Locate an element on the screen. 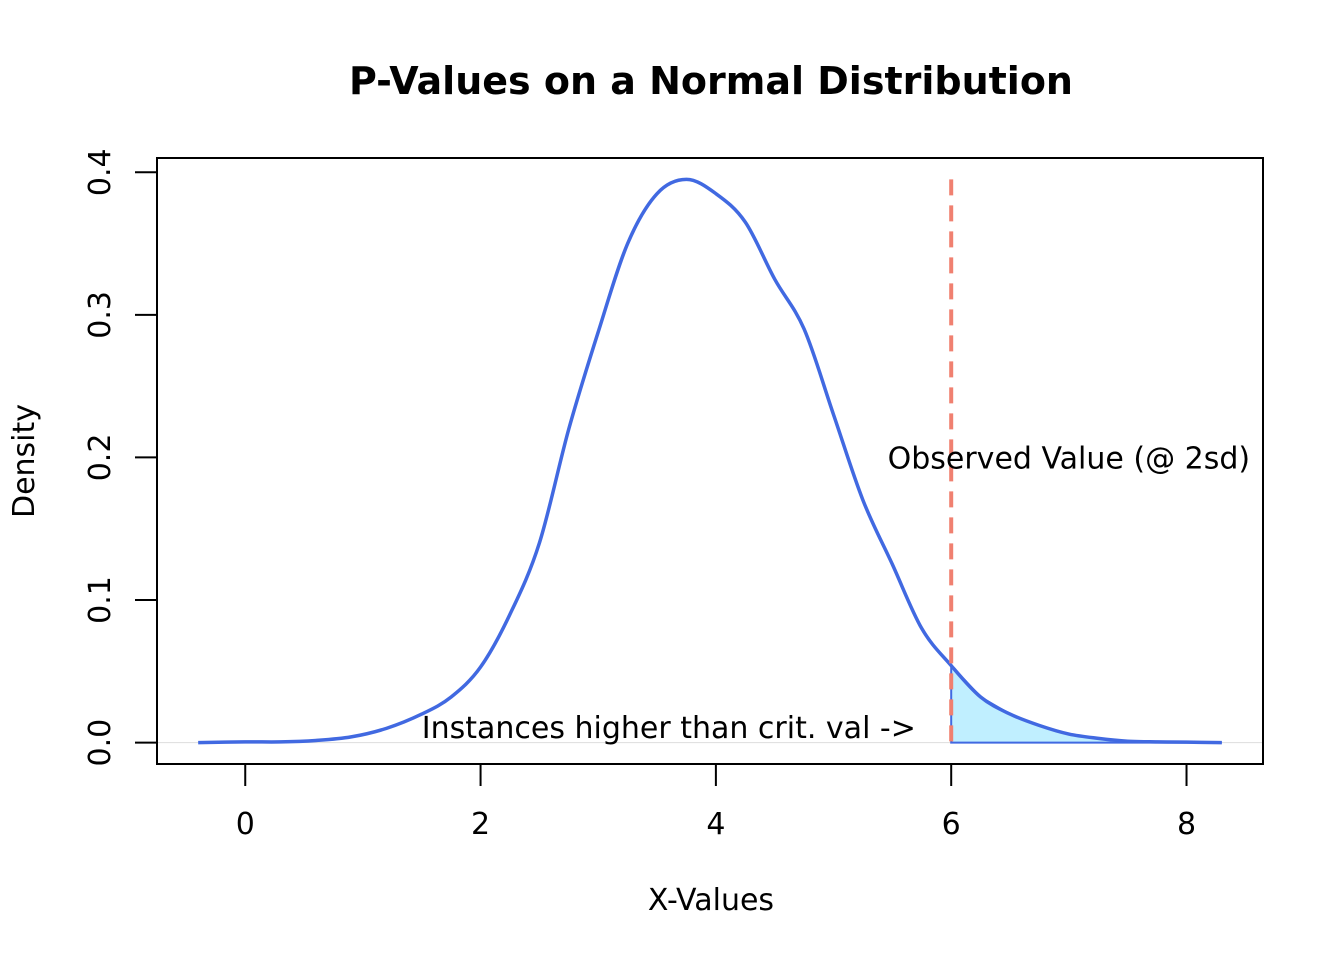  y-axis: 0.0 0.1 0.2 0.3 0.4 is located at coordinates (120, 457).